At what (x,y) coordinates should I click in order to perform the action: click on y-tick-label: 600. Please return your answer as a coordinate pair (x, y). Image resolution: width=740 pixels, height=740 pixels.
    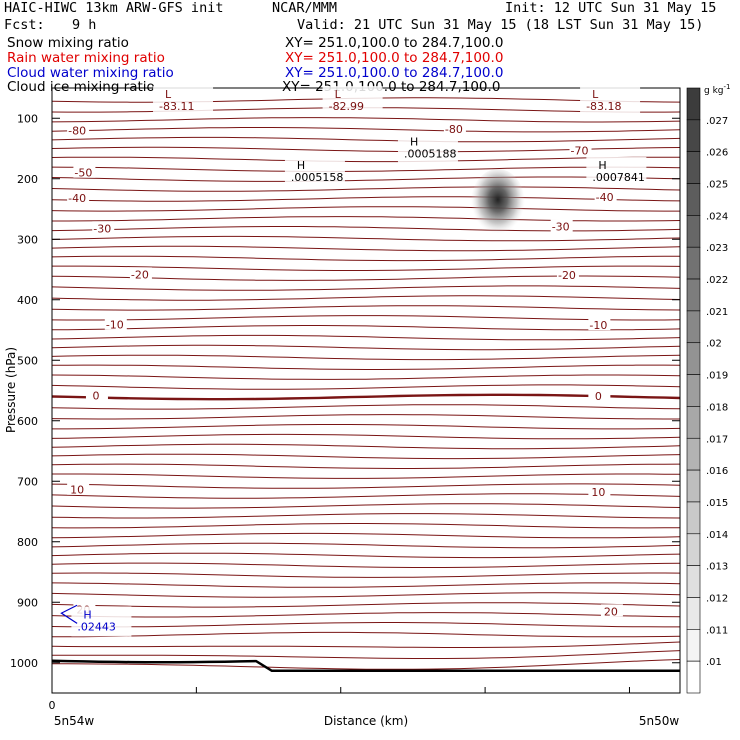
    Looking at the image, I should click on (27, 421).